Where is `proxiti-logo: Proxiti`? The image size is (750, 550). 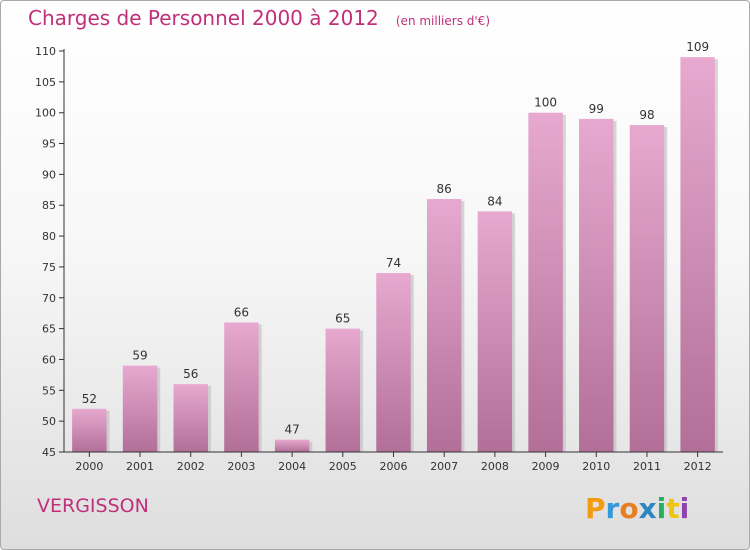 proxiti-logo: Proxiti is located at coordinates (637, 508).